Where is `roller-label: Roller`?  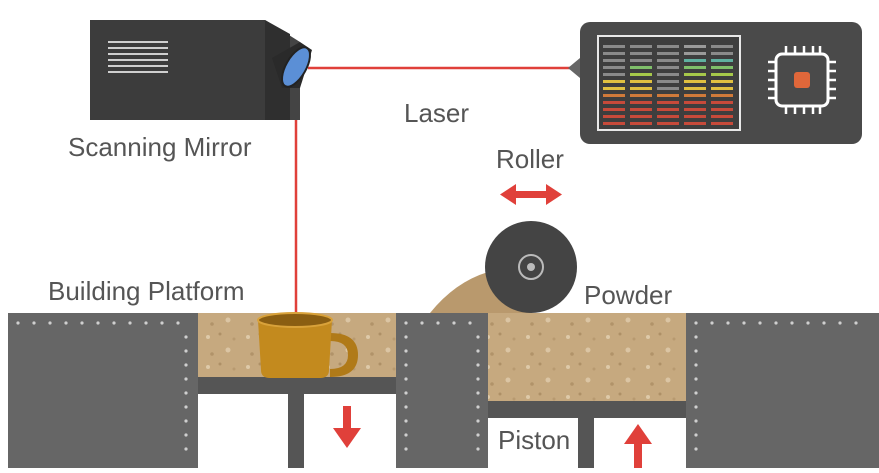 roller-label: Roller is located at coordinates (530, 159).